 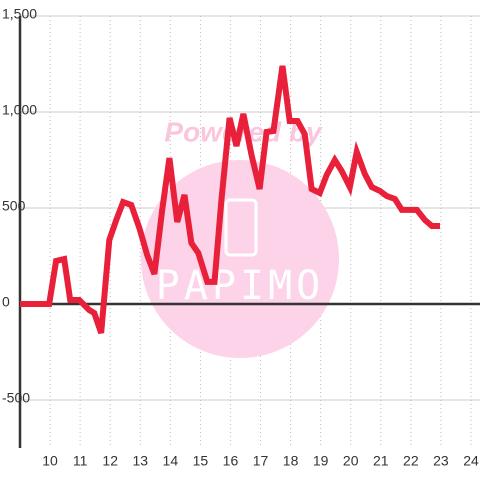 I want to click on x-tick-label: 14, so click(x=171, y=461).